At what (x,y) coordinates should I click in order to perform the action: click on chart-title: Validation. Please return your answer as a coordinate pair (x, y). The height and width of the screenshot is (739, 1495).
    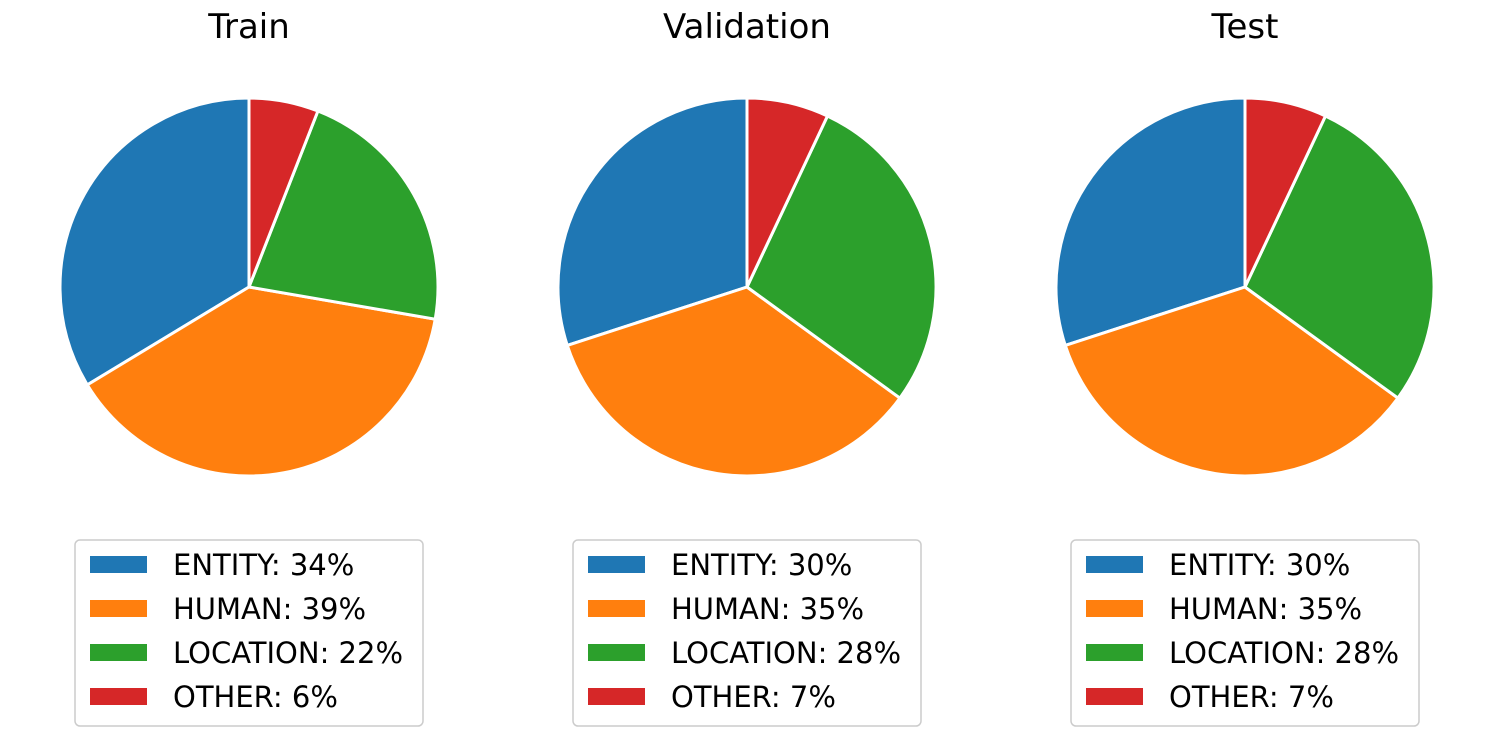
    Looking at the image, I should click on (747, 27).